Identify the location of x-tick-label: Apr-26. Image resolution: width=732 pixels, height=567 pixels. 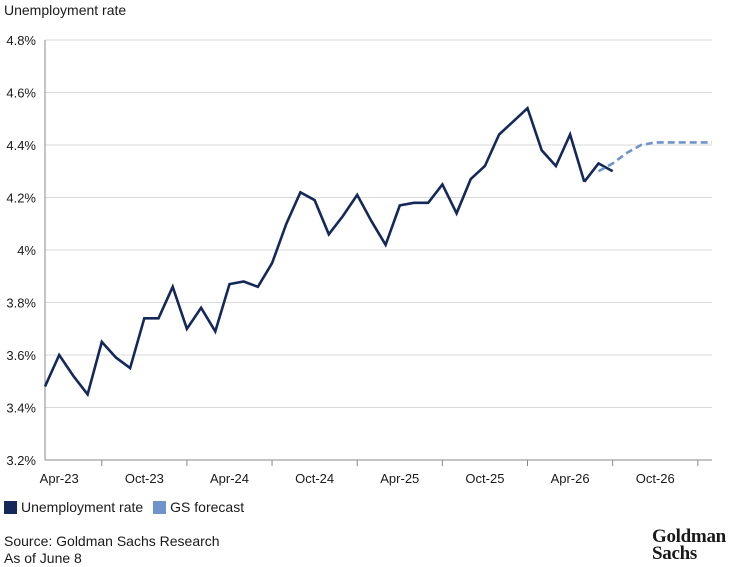
(570, 478).